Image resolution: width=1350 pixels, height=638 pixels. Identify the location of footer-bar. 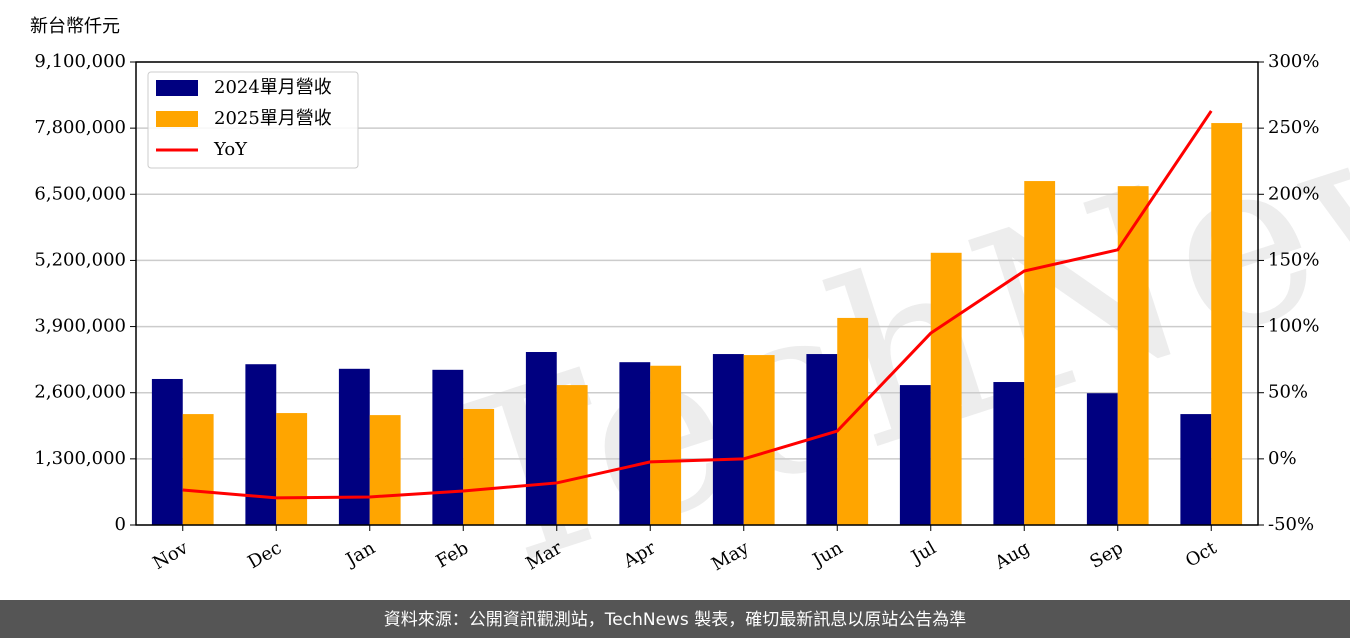
(675, 619).